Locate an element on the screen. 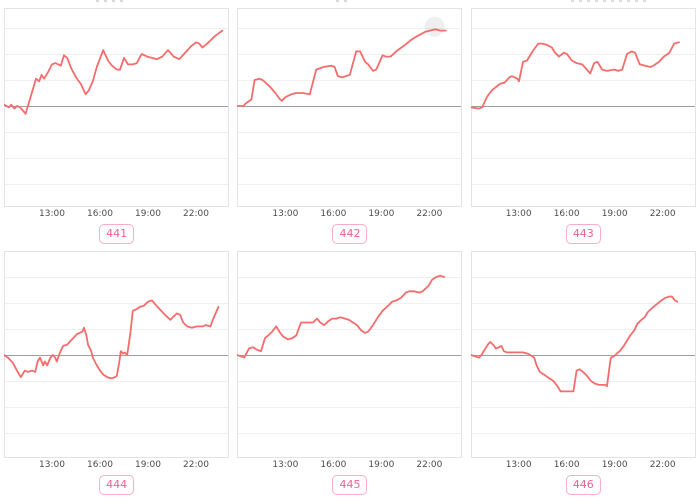  chart-id-badge: 442 is located at coordinates (350, 234).